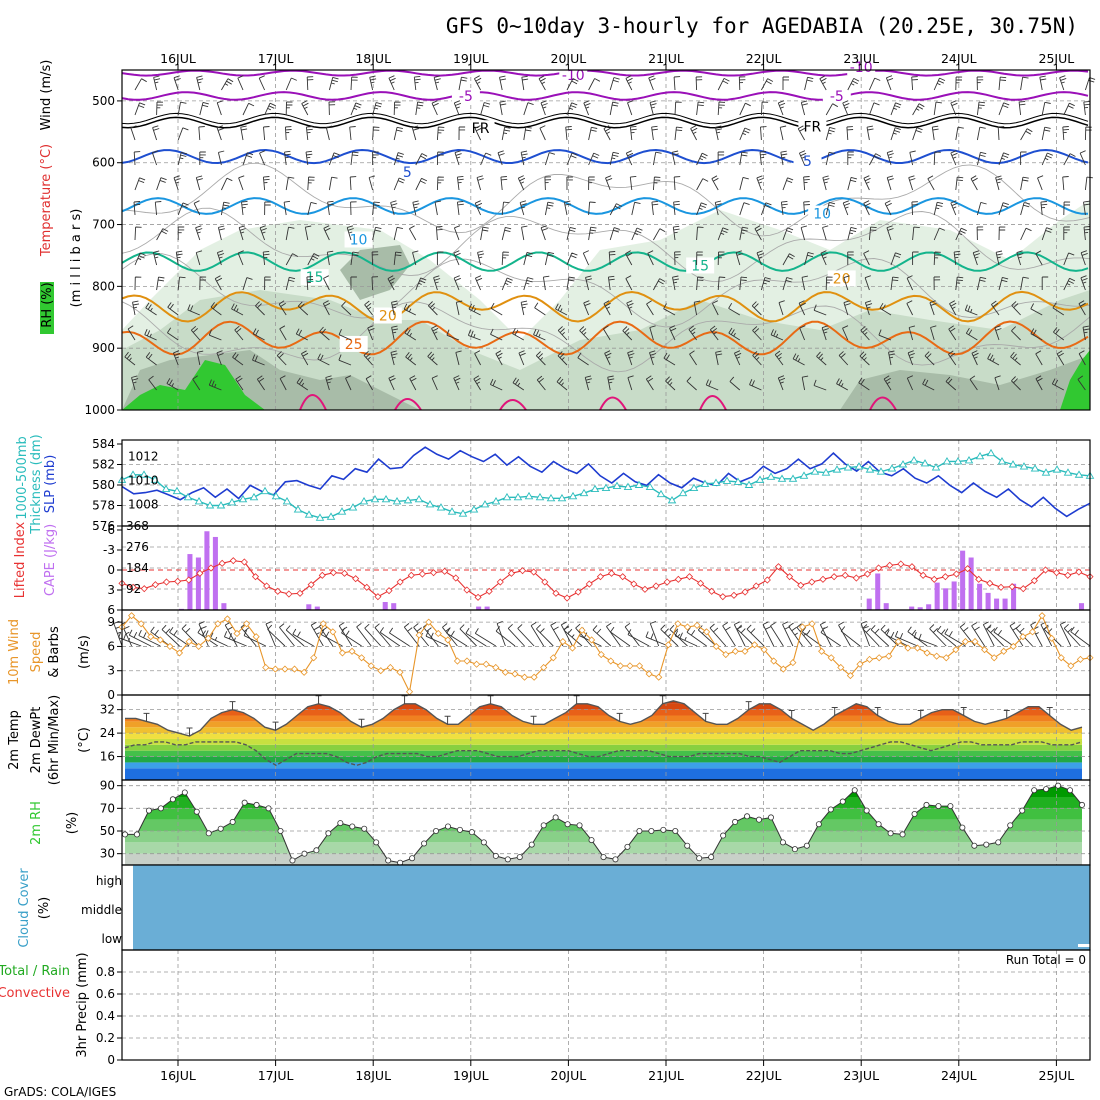 This screenshot has height=1100, width=1100. Describe the element at coordinates (606, 483) in the screenshot. I see `slp-thickness-frame` at that location.